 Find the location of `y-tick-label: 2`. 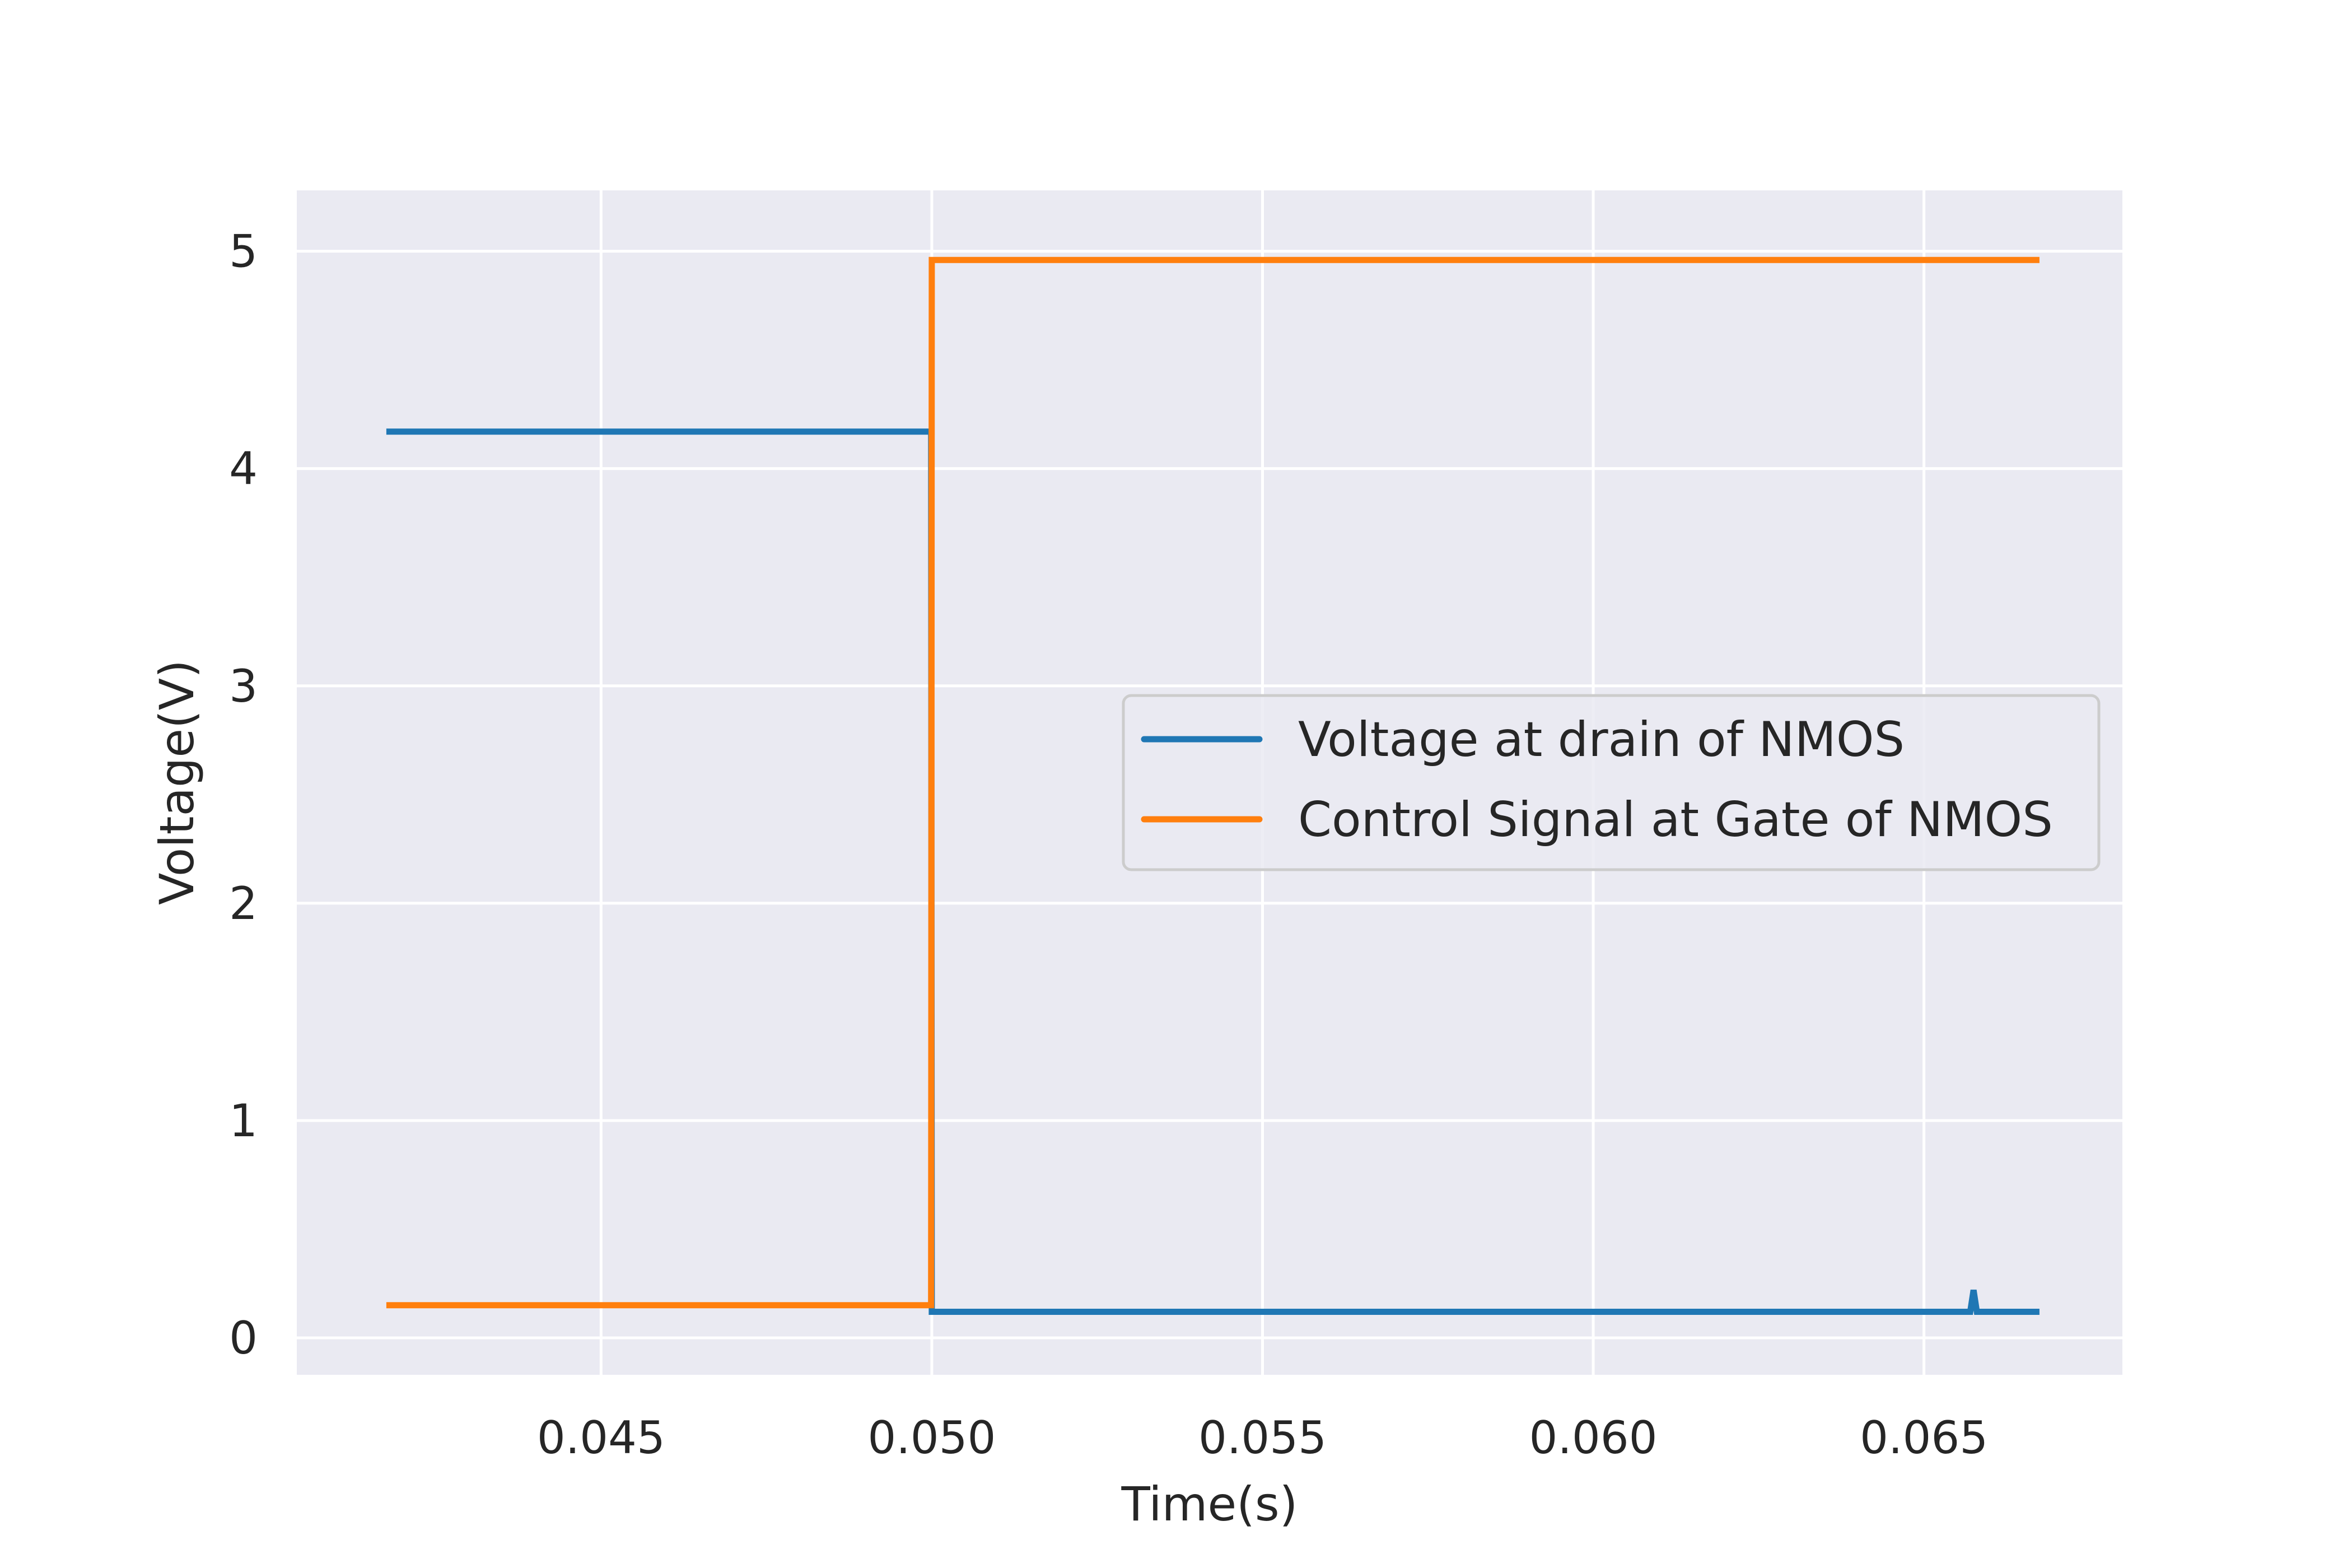

y-tick-label: 2 is located at coordinates (244, 904).